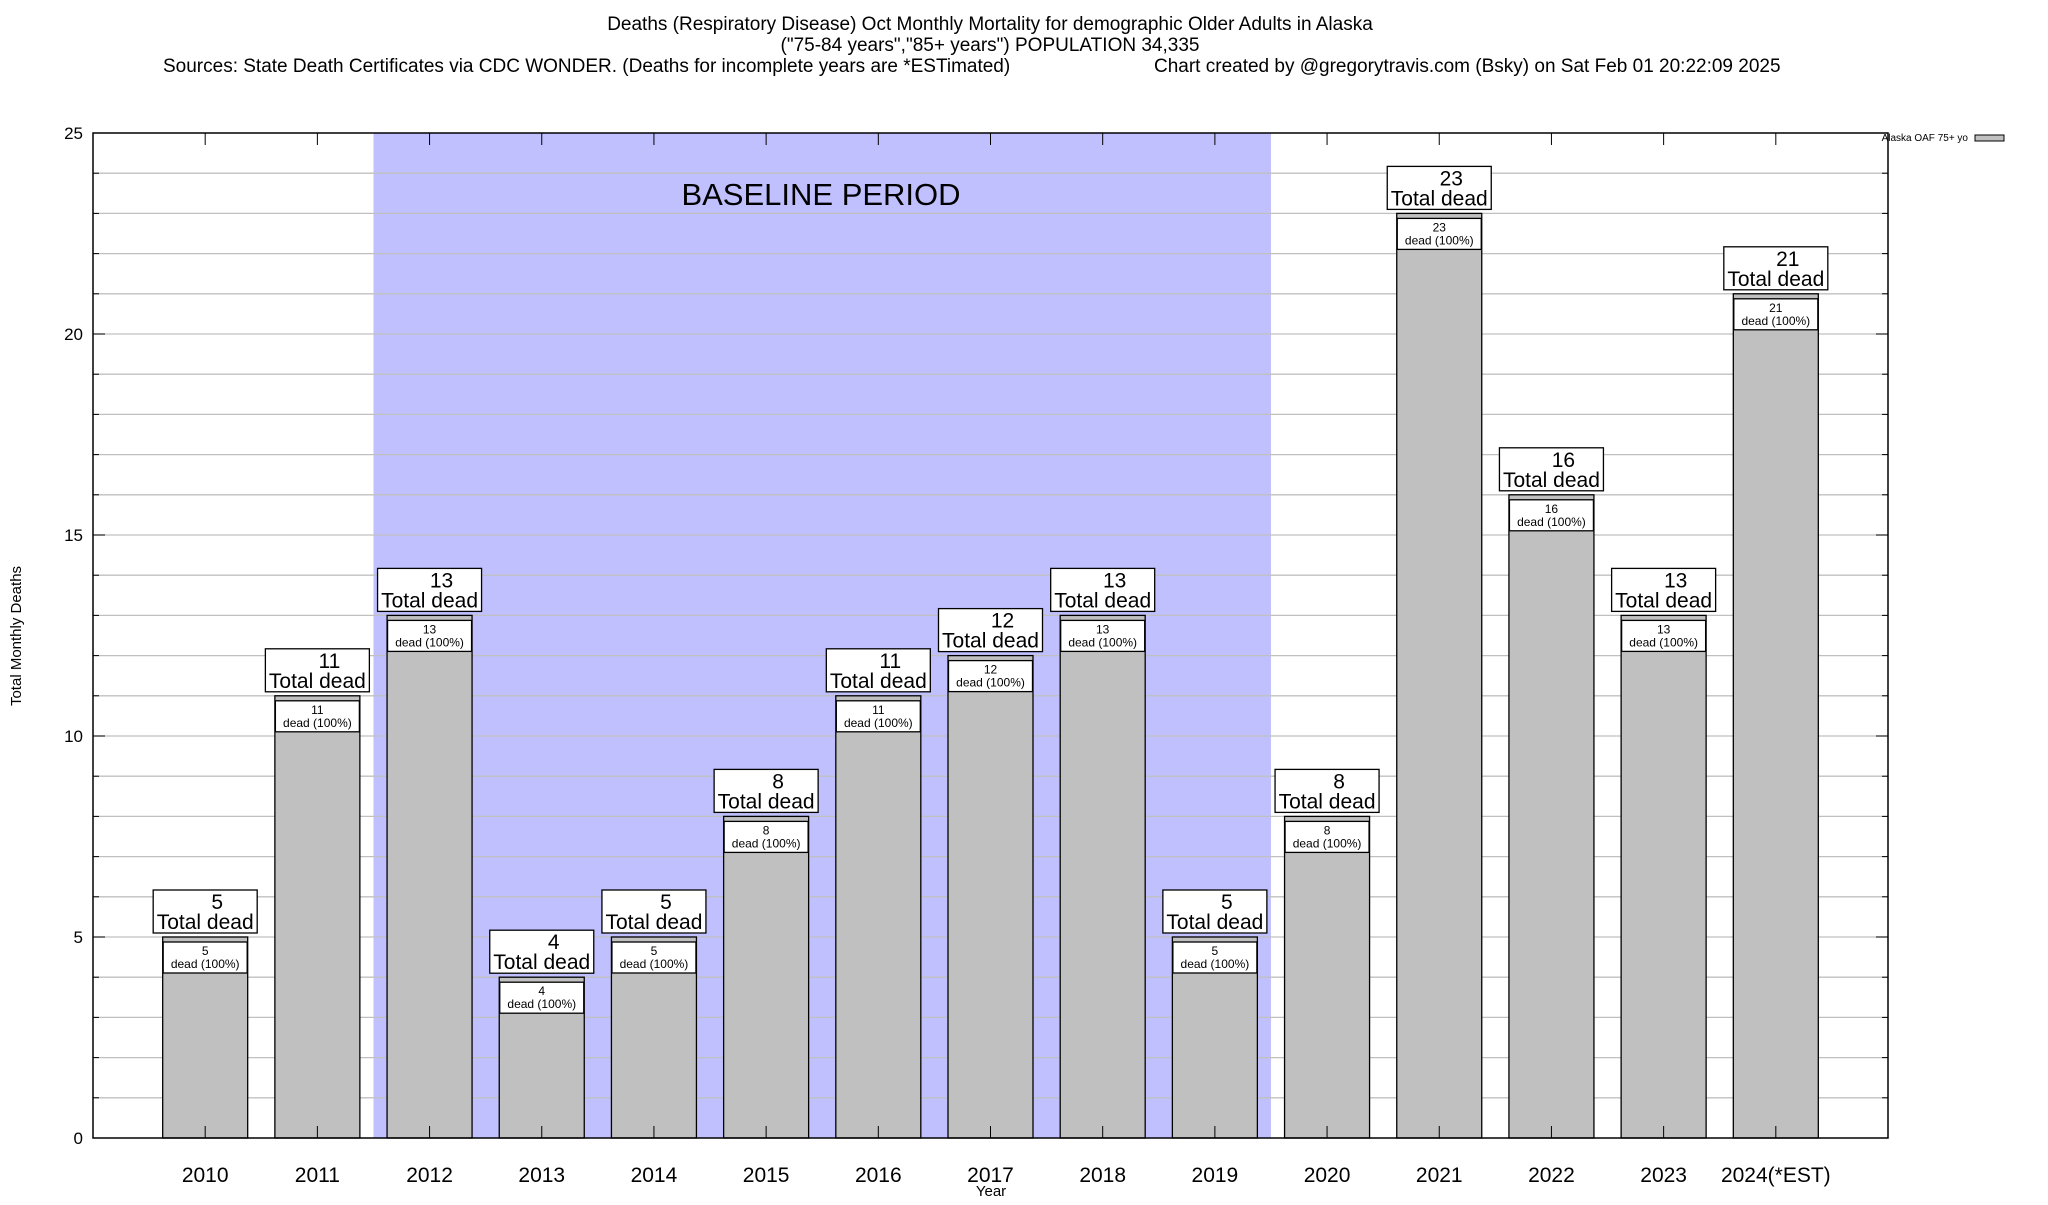 The image size is (2048, 1205). Describe the element at coordinates (1776, 1175) in the screenshot. I see `x-tick-label: 2024(*EST)` at that location.